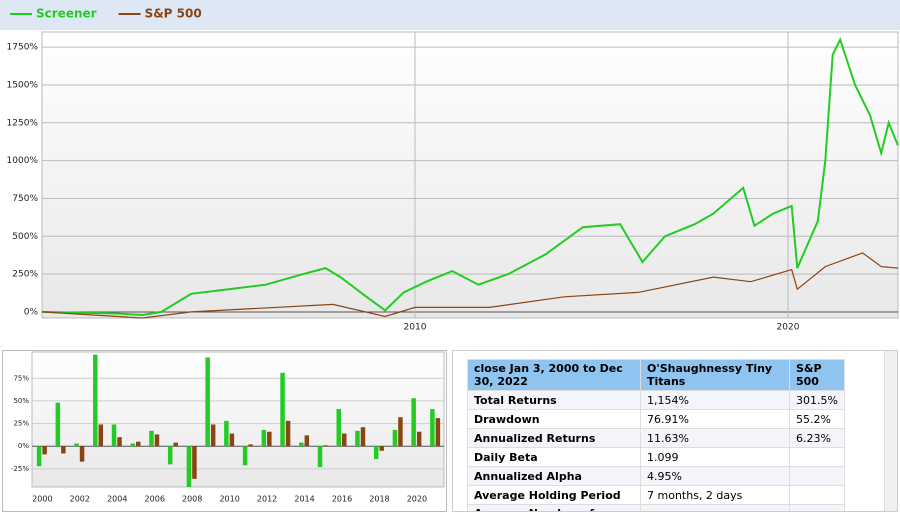 This screenshot has width=900, height=514. I want to click on header-cell: S&P 500, so click(817, 375).